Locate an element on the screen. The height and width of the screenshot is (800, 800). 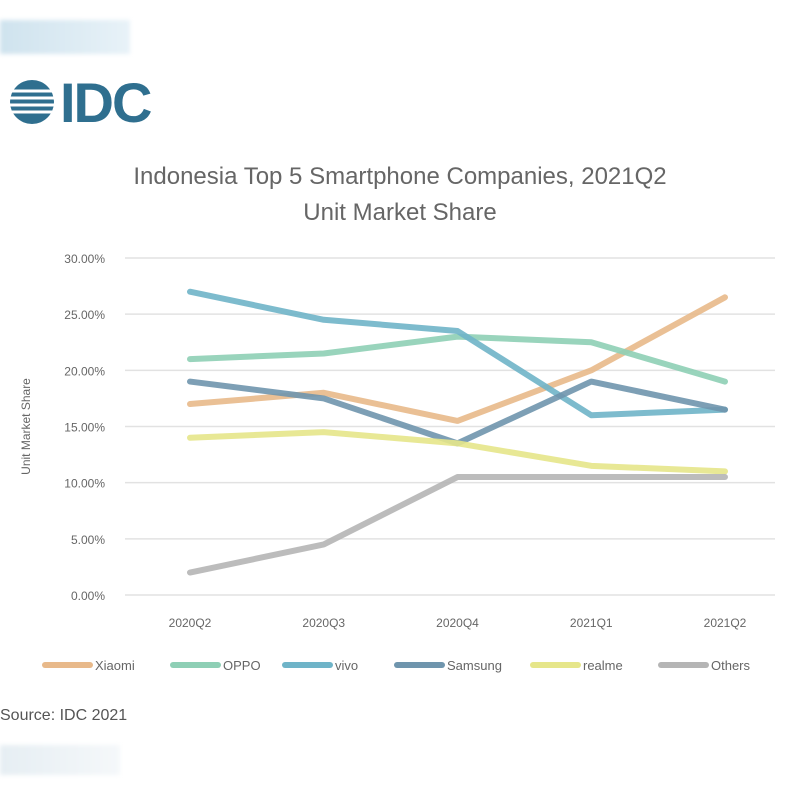
series-line-vivo is located at coordinates (457, 353).